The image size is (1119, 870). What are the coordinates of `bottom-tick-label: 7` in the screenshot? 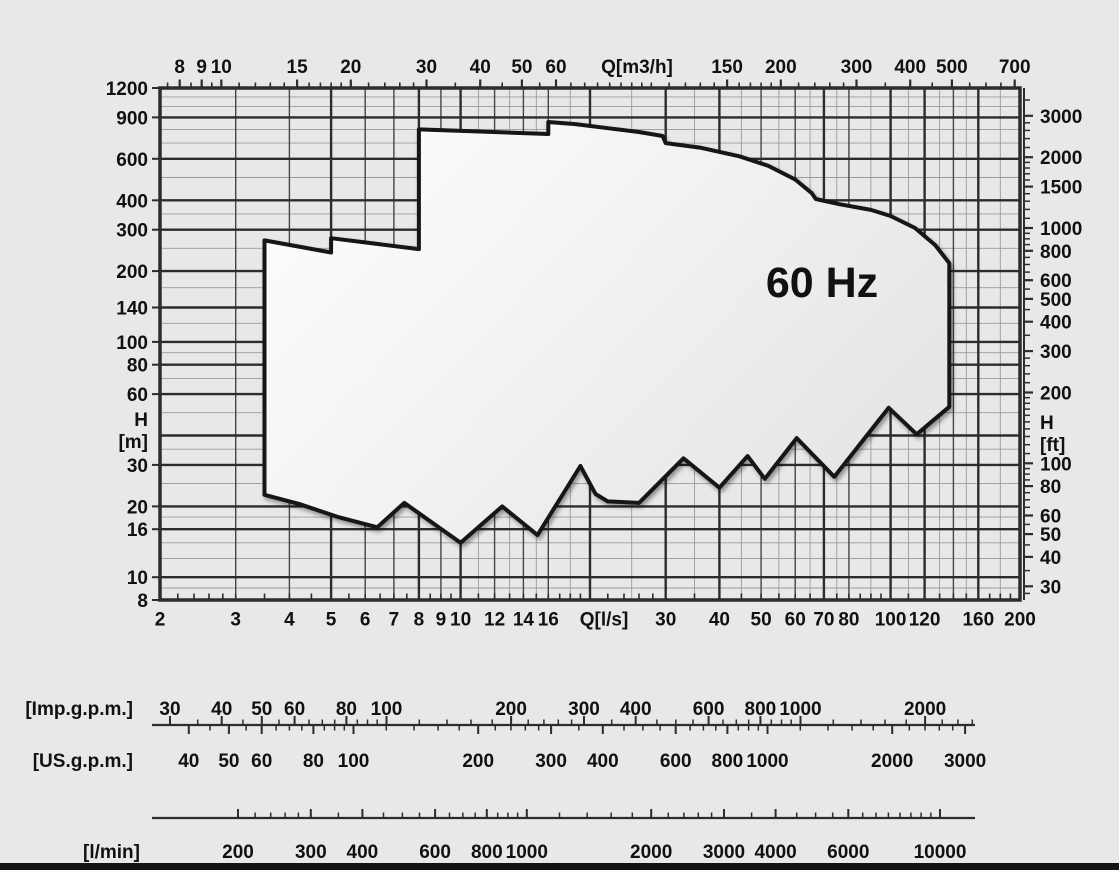 It's located at (394, 620).